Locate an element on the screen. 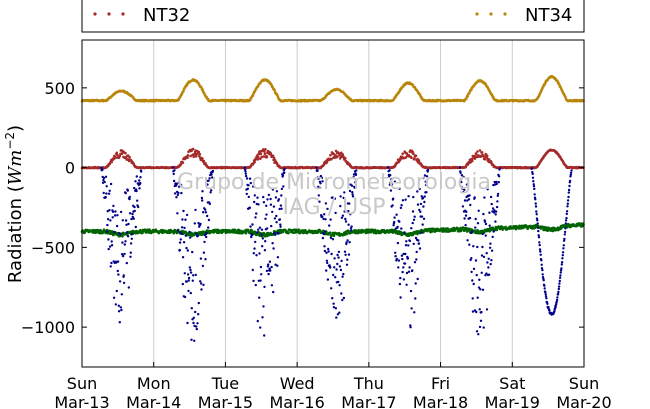 The width and height of the screenshot is (650, 409). y-axis-label-unit: Wm is located at coordinates (15, 168).